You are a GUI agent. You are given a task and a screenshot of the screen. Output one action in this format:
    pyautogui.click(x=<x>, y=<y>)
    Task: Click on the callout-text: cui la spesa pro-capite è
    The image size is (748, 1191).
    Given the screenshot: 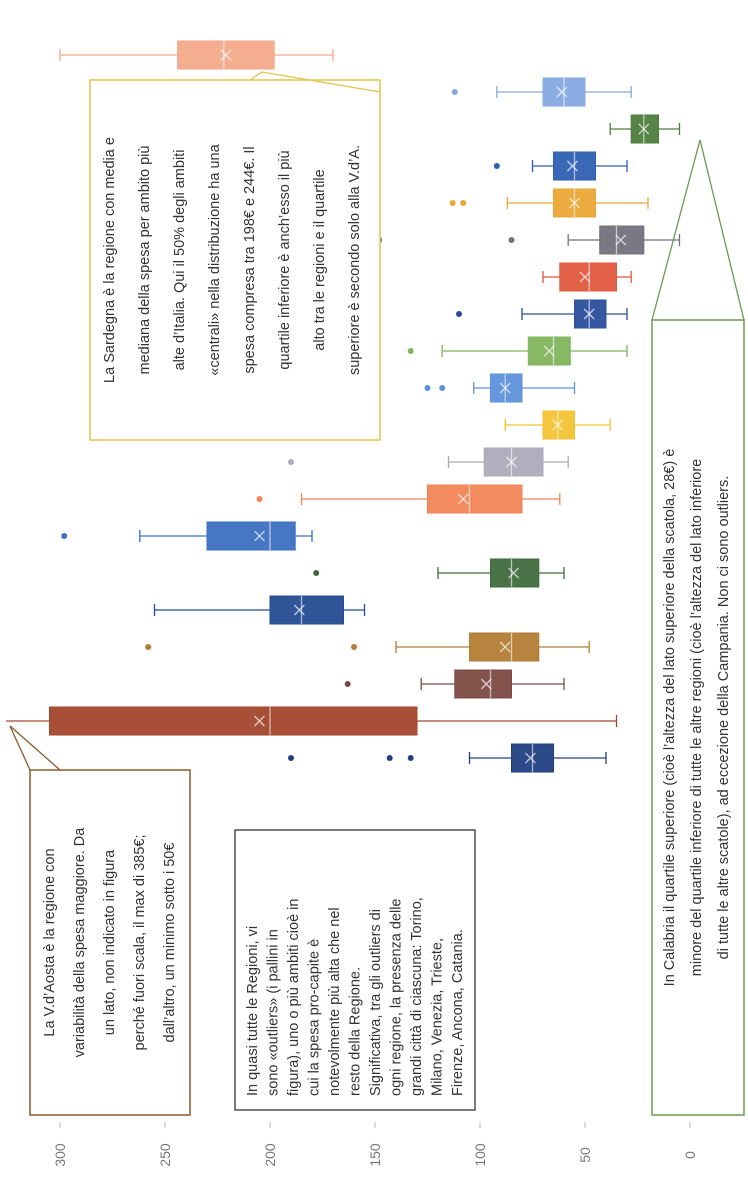 What is the action you would take?
    pyautogui.click(x=315, y=1017)
    